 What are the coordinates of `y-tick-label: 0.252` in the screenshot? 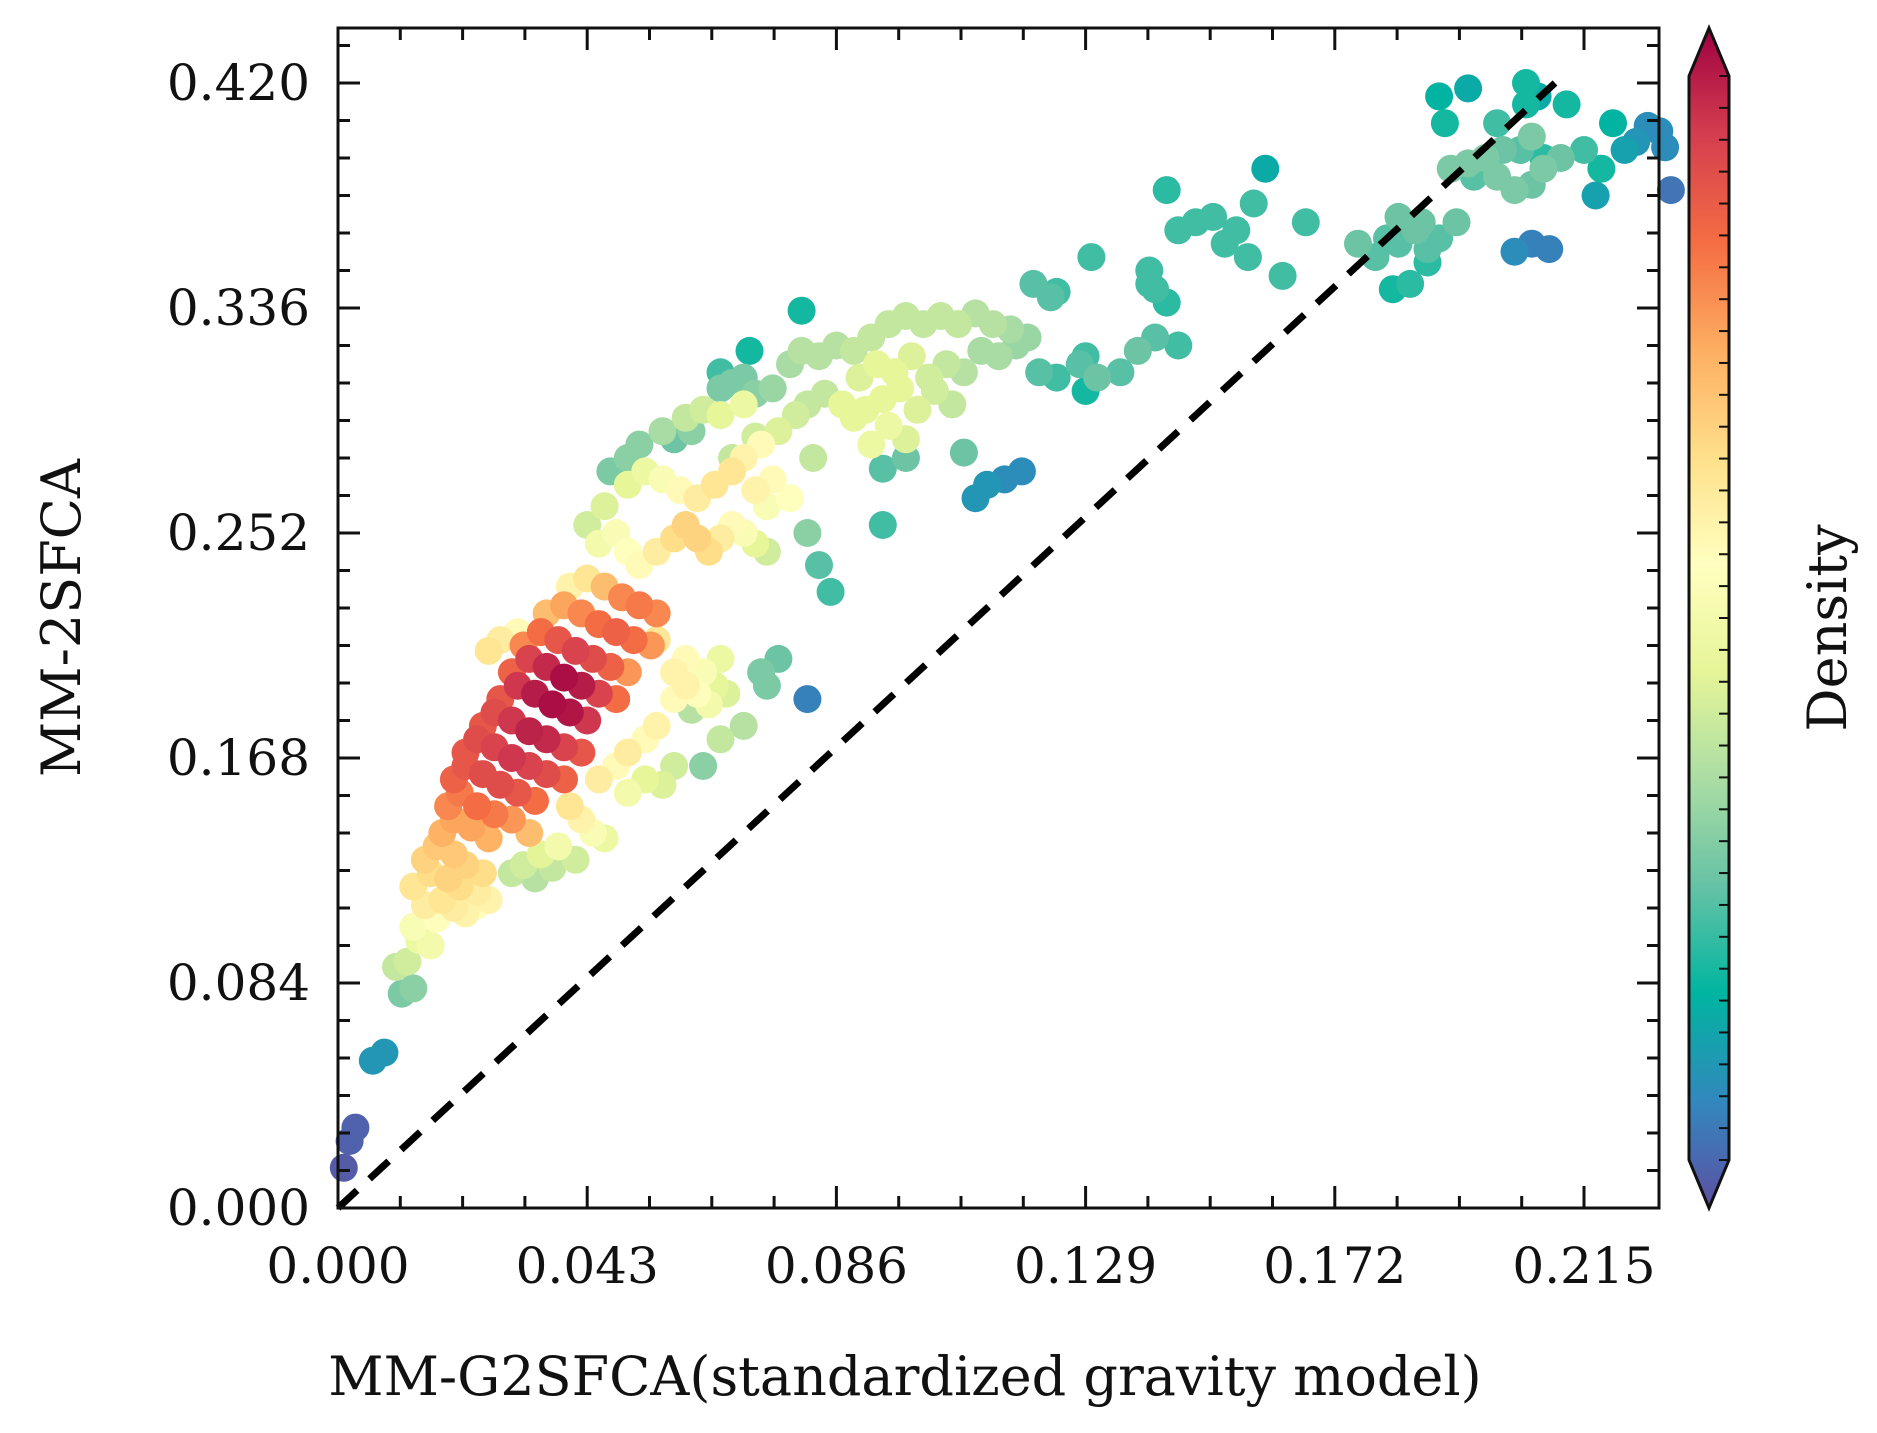 It's located at (238, 533).